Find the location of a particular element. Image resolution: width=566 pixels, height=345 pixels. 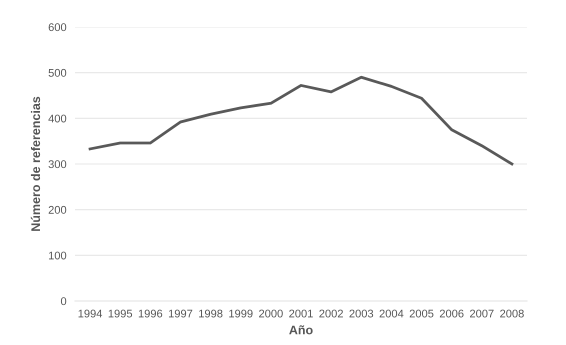

y-tick-label: 300 is located at coordinates (57, 164).